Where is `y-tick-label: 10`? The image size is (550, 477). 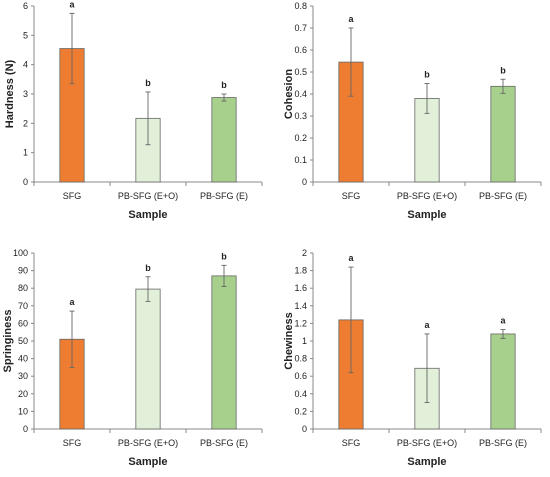
y-tick-label: 10 is located at coordinates (23, 411).